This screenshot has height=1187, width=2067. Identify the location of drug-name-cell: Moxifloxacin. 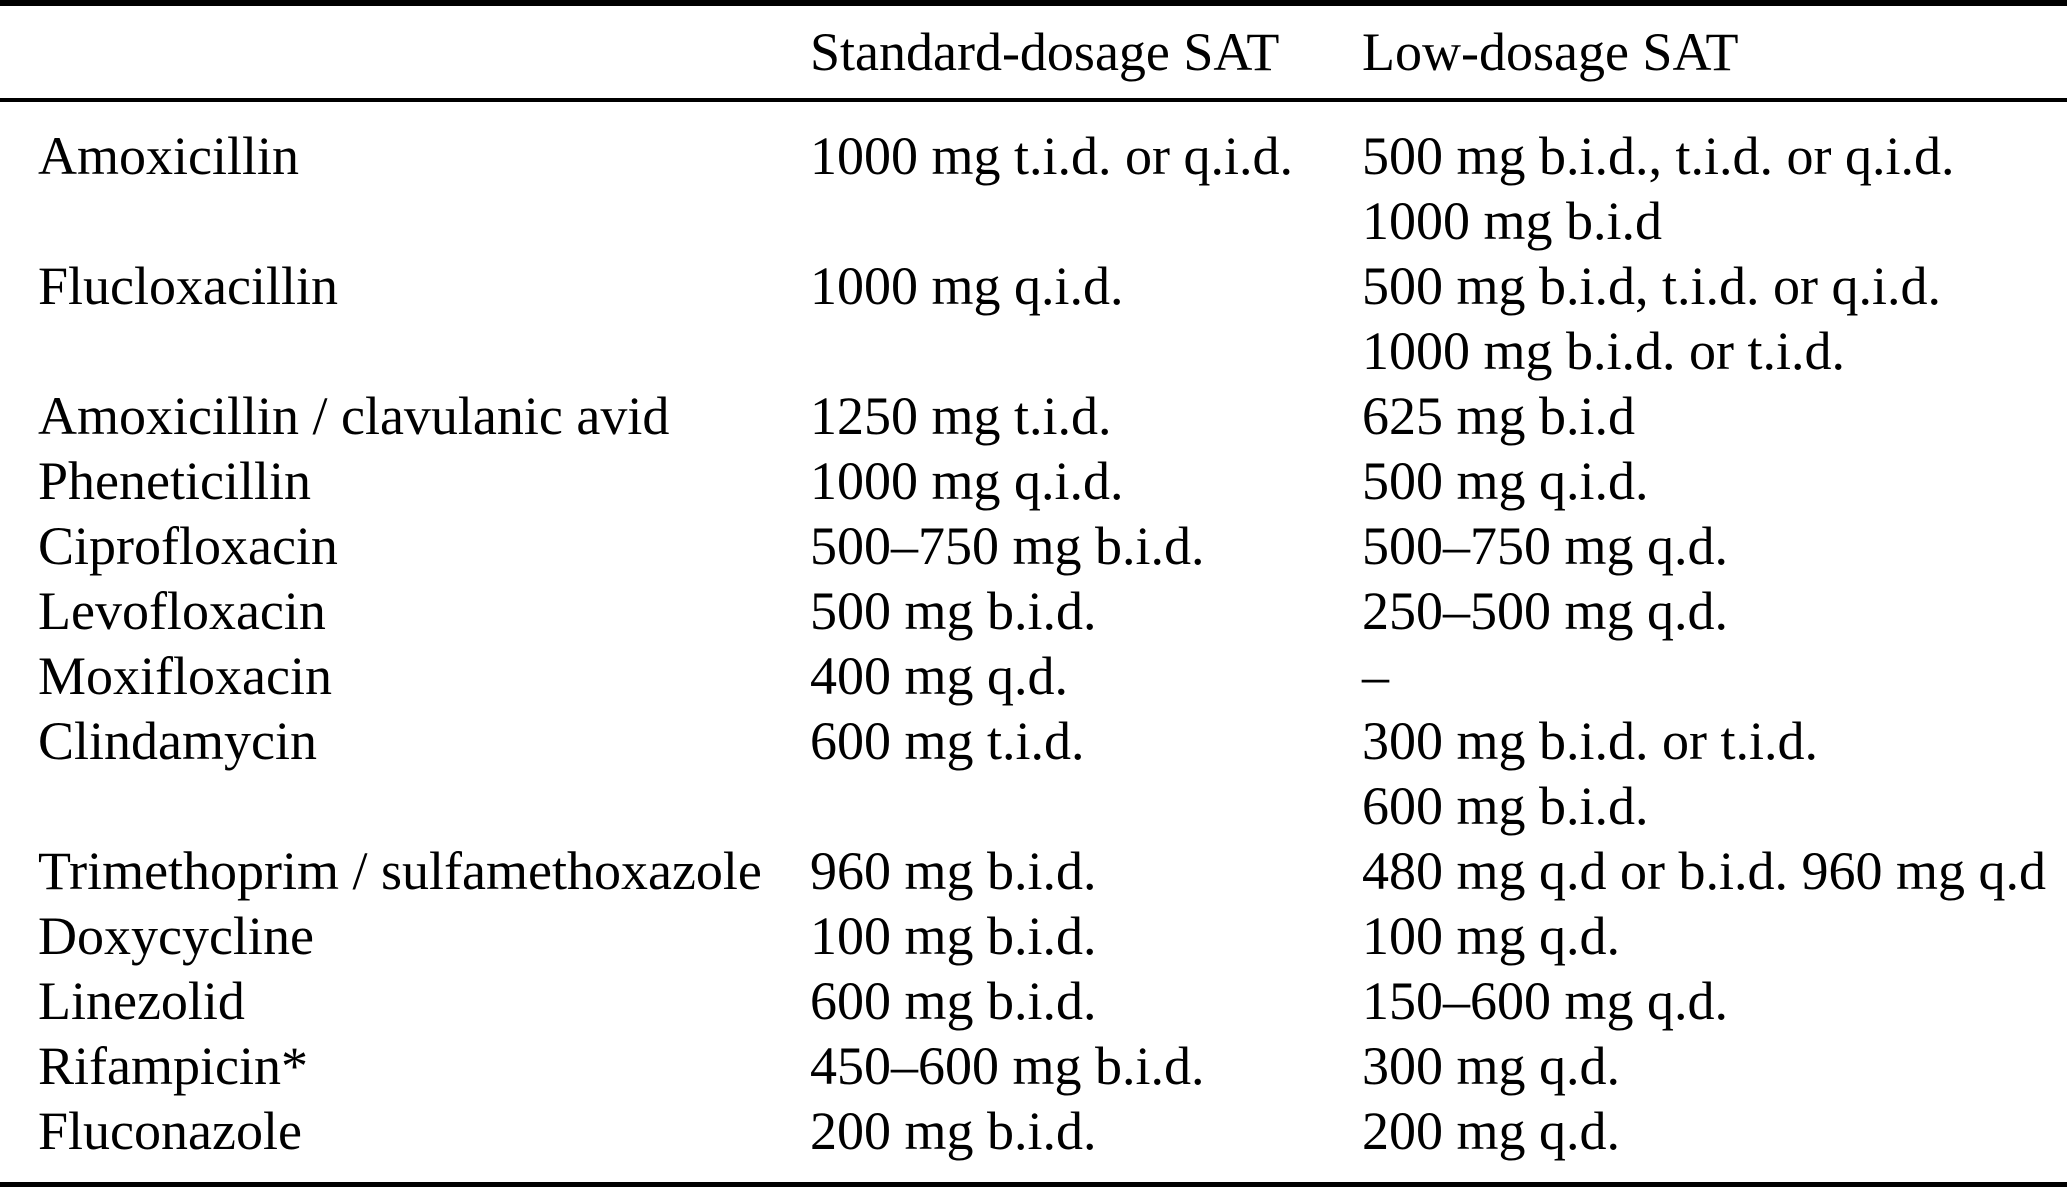
(185, 676).